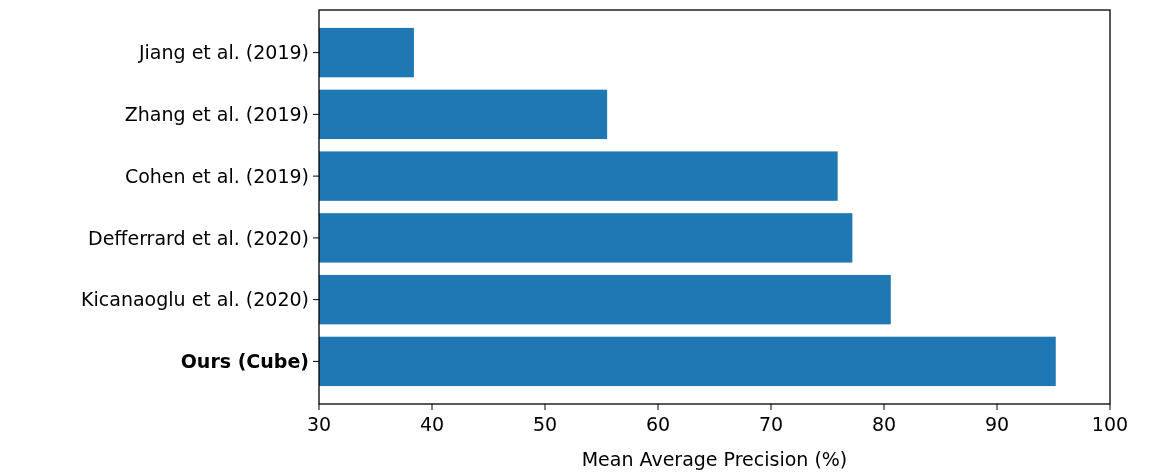 The height and width of the screenshot is (474, 1160). What do you see at coordinates (771, 424) in the screenshot?
I see `x-tick-label: 70` at bounding box center [771, 424].